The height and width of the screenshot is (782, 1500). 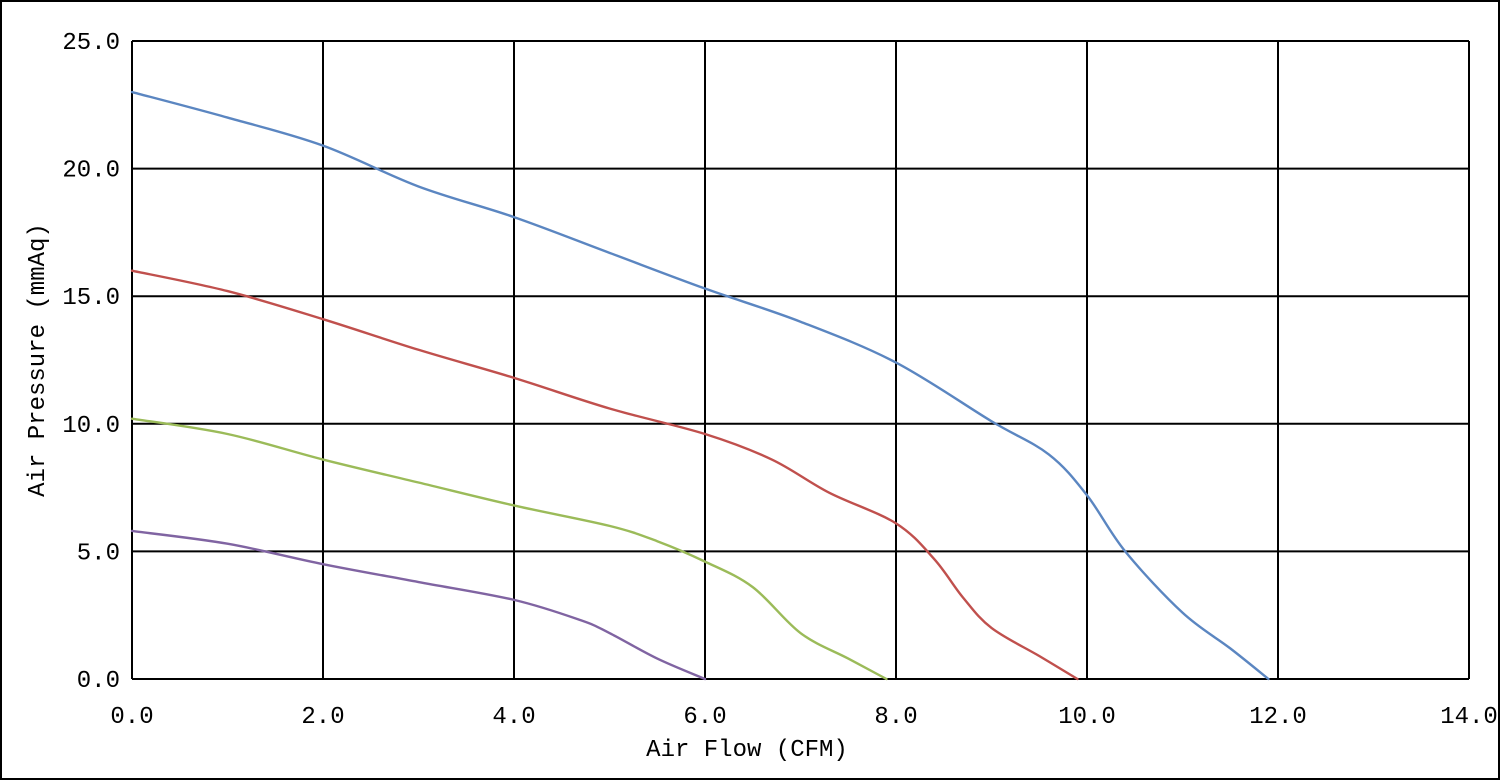 I want to click on x-tick-label: 14.0, so click(x=1469, y=717).